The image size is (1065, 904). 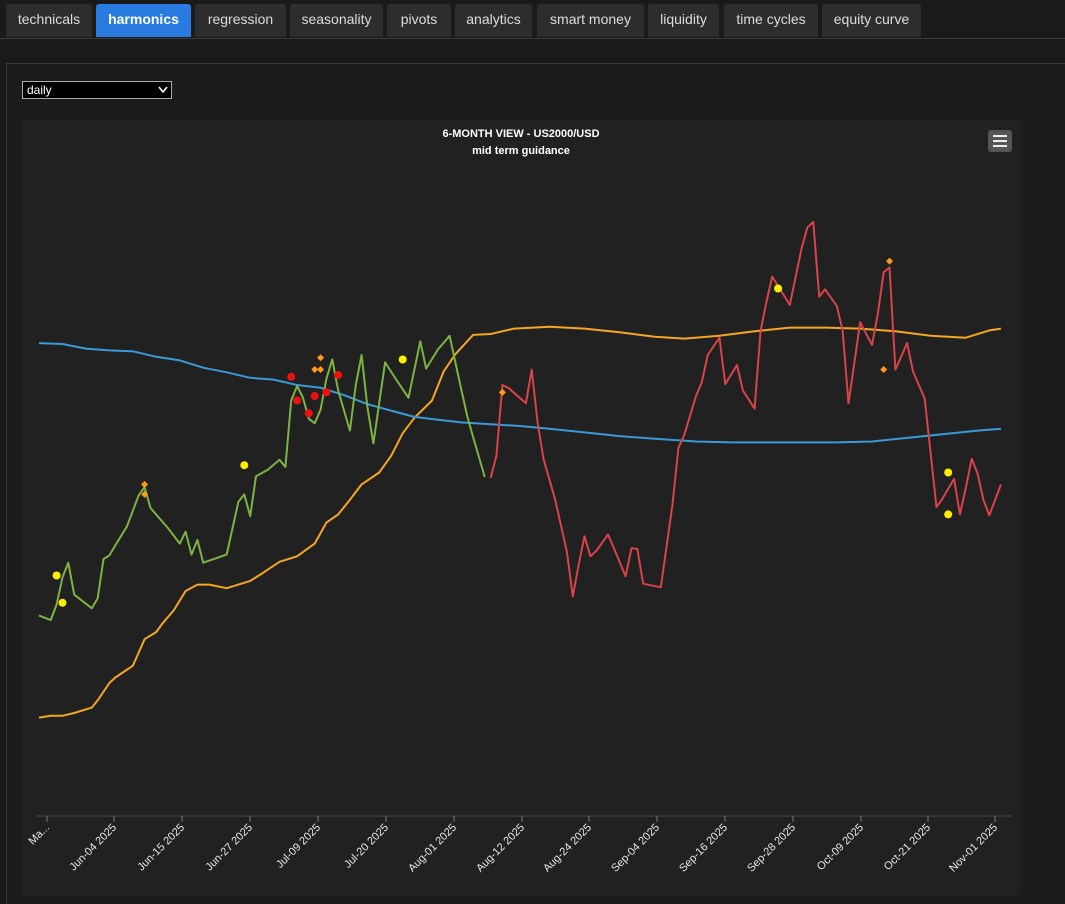 What do you see at coordinates (907, 847) in the screenshot?
I see `x-tick-label: Oct-21 2025` at bounding box center [907, 847].